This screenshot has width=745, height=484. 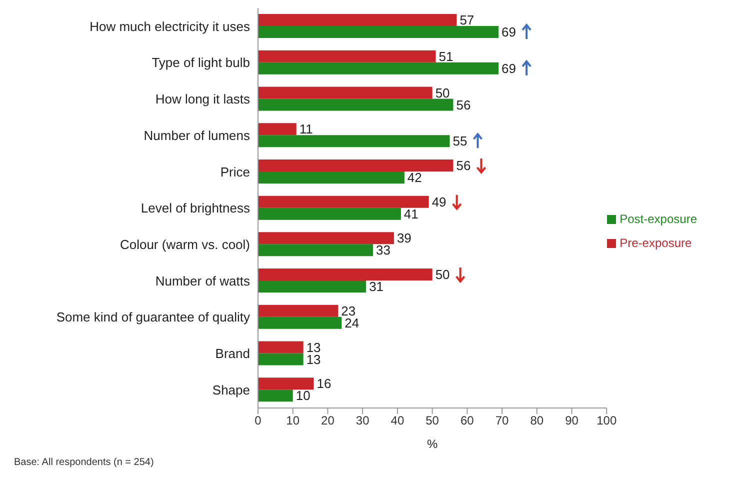 What do you see at coordinates (397, 421) in the screenshot?
I see `x-tick-label: 40` at bounding box center [397, 421].